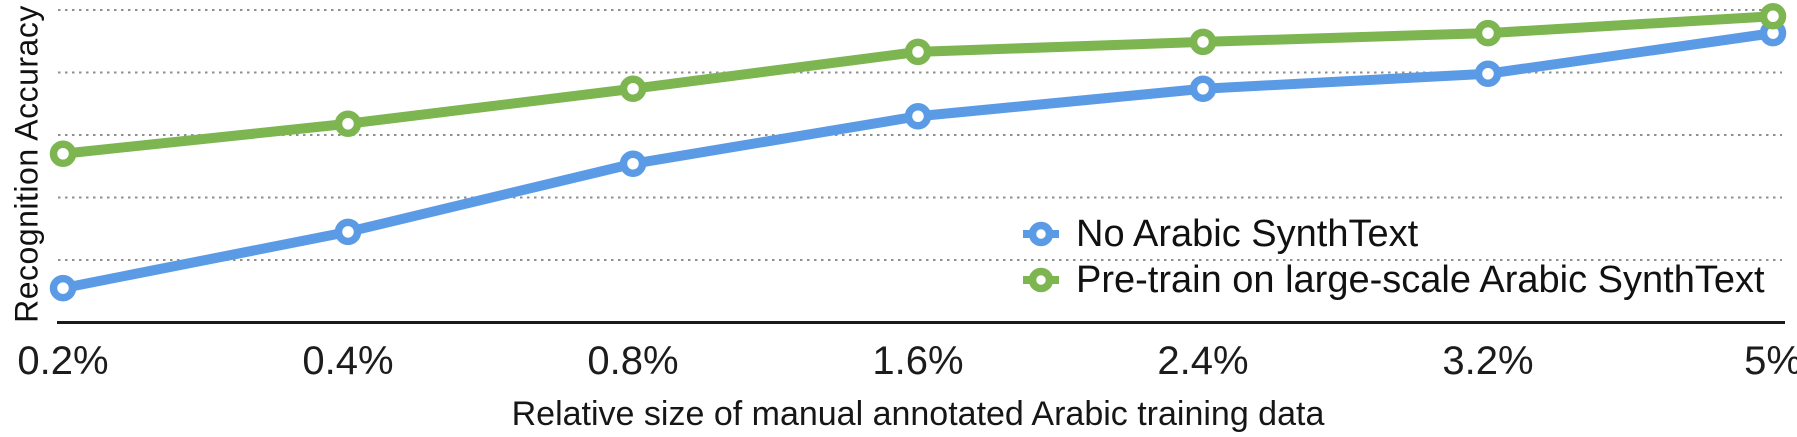 The height and width of the screenshot is (437, 1797). Describe the element at coordinates (1770, 361) in the screenshot. I see `x-tick-label: 5%` at that location.